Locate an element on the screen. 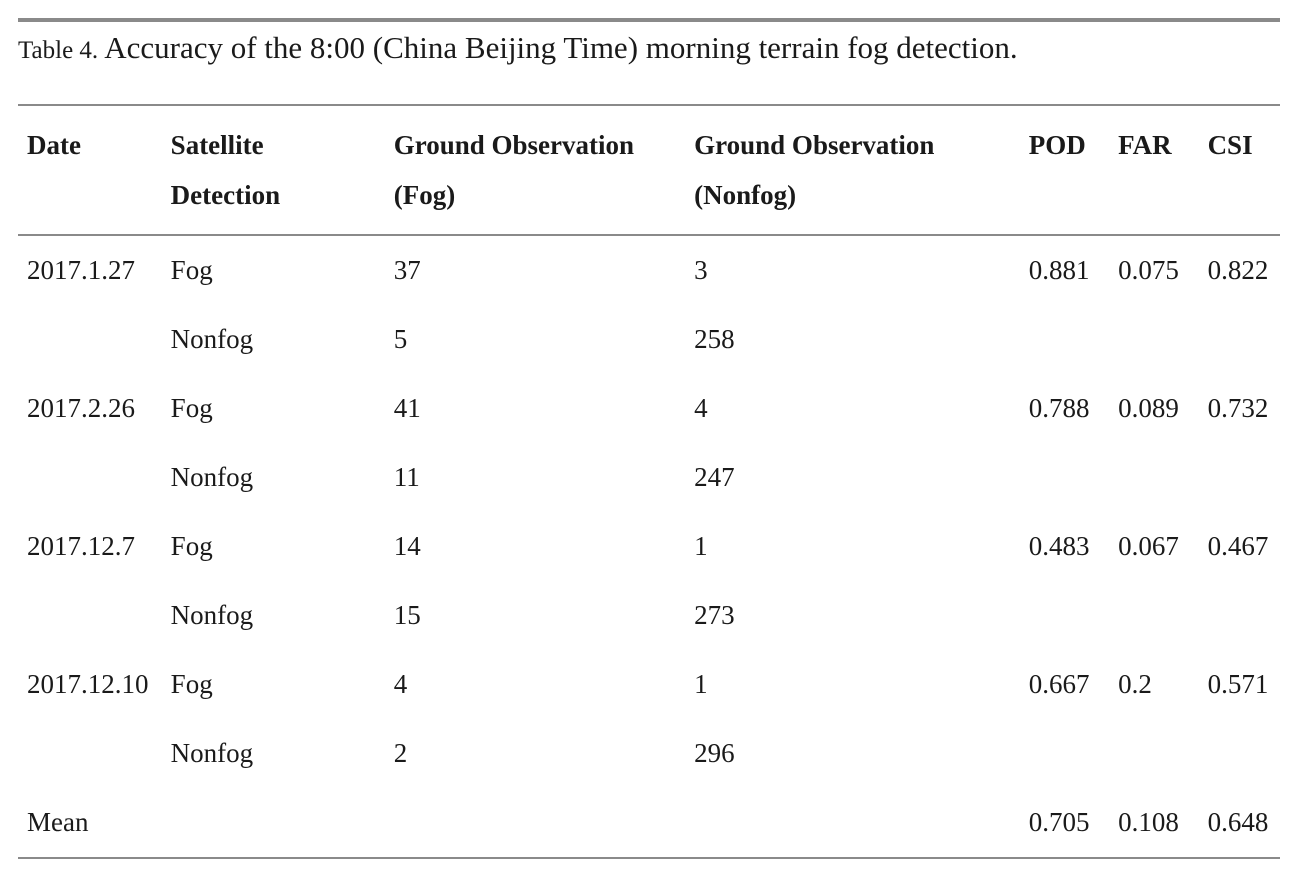 This screenshot has width=1300, height=872. cell-far: 0.2 is located at coordinates (1135, 684).